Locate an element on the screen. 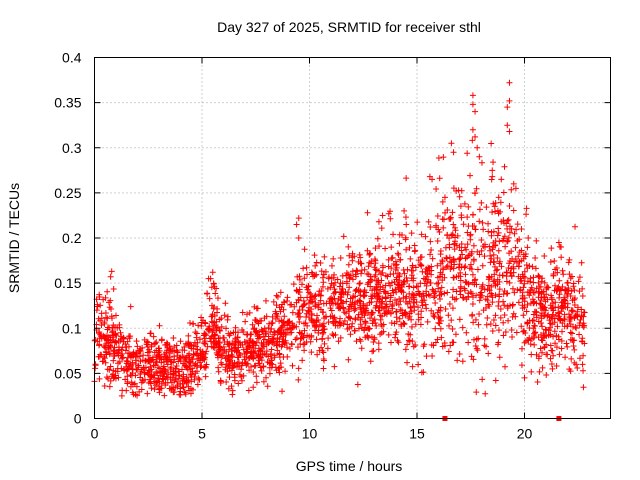 The image size is (640, 480). x-tick-label: 10 is located at coordinates (310, 434).